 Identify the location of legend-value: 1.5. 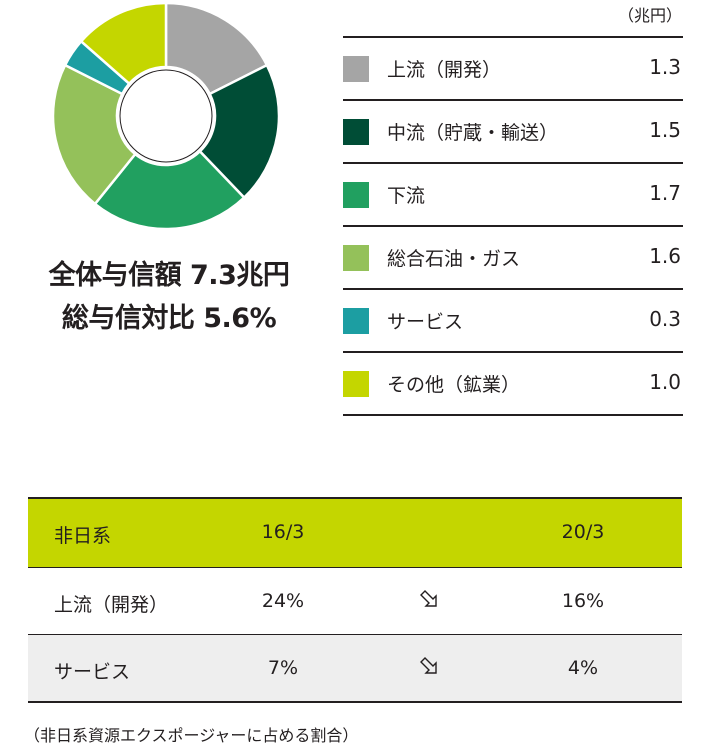
(665, 130).